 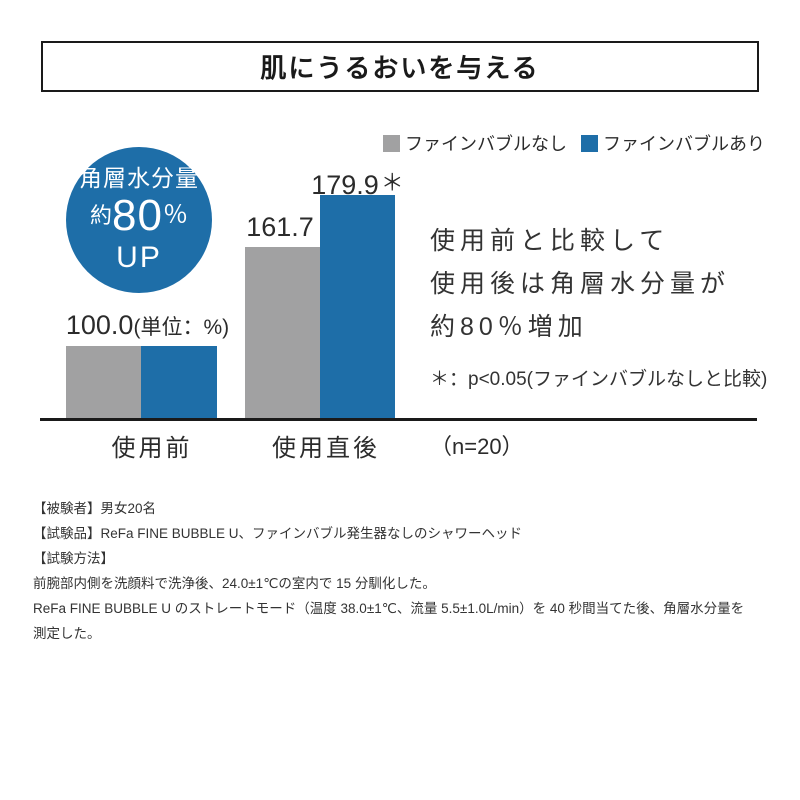 I want to click on value-label-after-gray: 161.7, so click(x=280, y=227).